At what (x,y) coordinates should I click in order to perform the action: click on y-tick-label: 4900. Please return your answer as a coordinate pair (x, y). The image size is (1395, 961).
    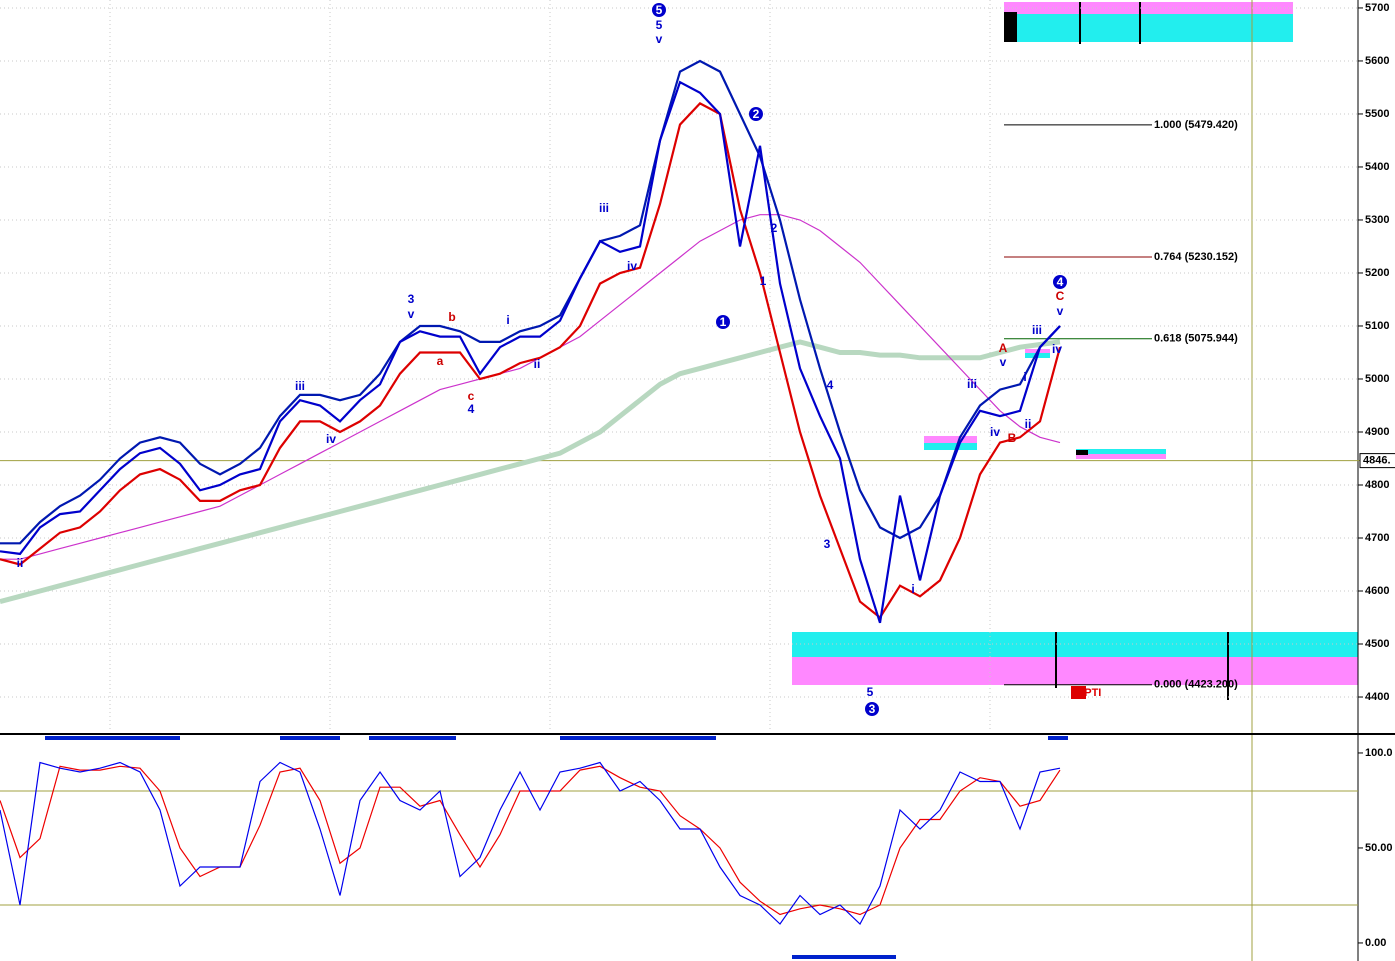
    Looking at the image, I should click on (1377, 432).